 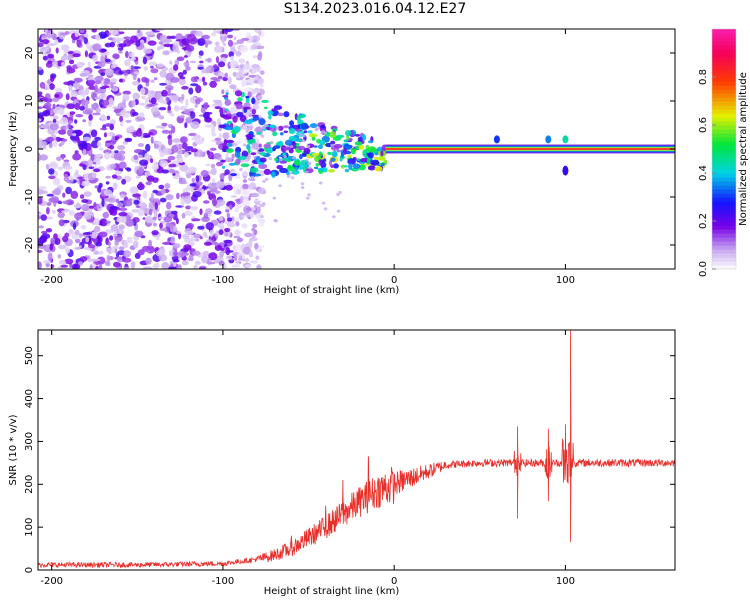 What do you see at coordinates (29, 441) in the screenshot?
I see `snr-y-tick-label: 300` at bounding box center [29, 441].